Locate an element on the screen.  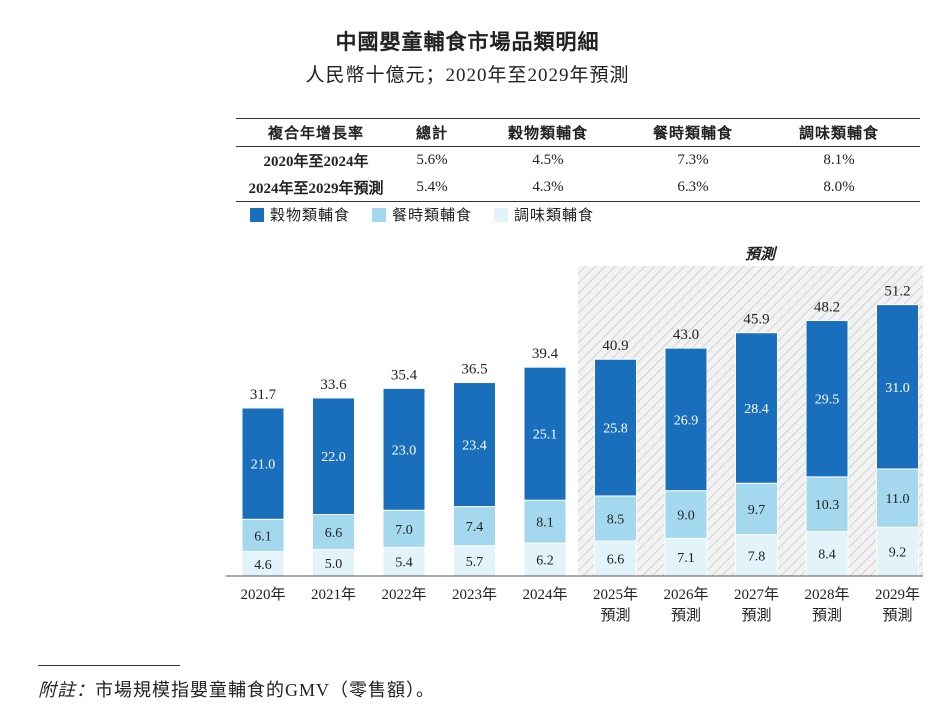
data-label-meal: 8.5 is located at coordinates (616, 519).